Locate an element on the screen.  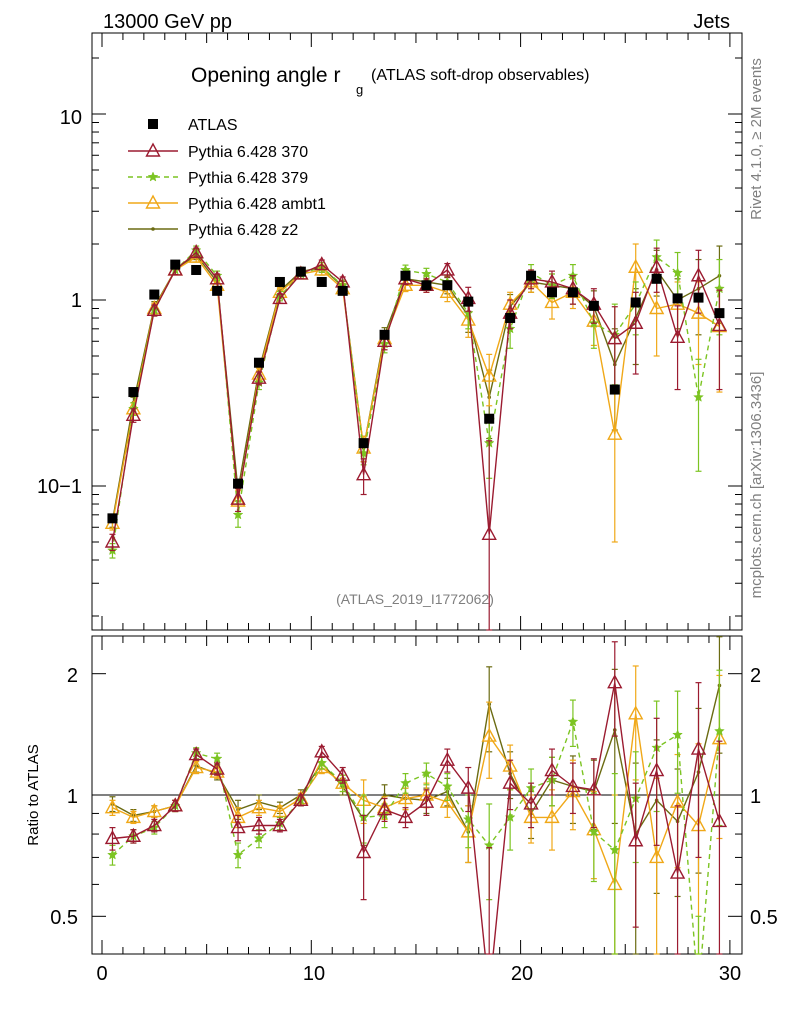
legend-label-379: Pythia 6.428 379 is located at coordinates (248, 178).